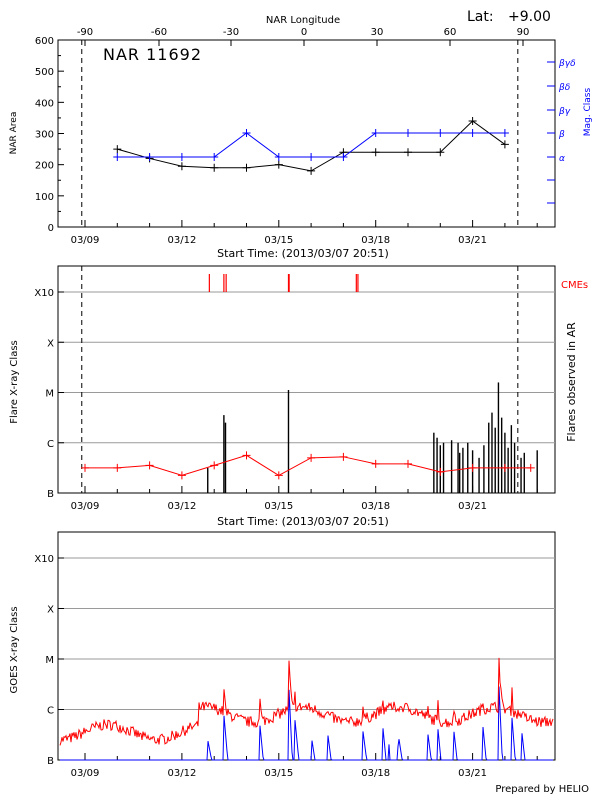 The width and height of the screenshot is (600, 800). I want to click on lon-tick-label: -60, so click(159, 32).